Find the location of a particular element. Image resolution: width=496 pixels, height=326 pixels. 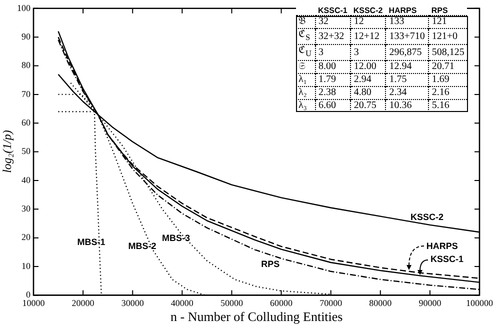

annotation: MBS-1 is located at coordinates (91, 242).